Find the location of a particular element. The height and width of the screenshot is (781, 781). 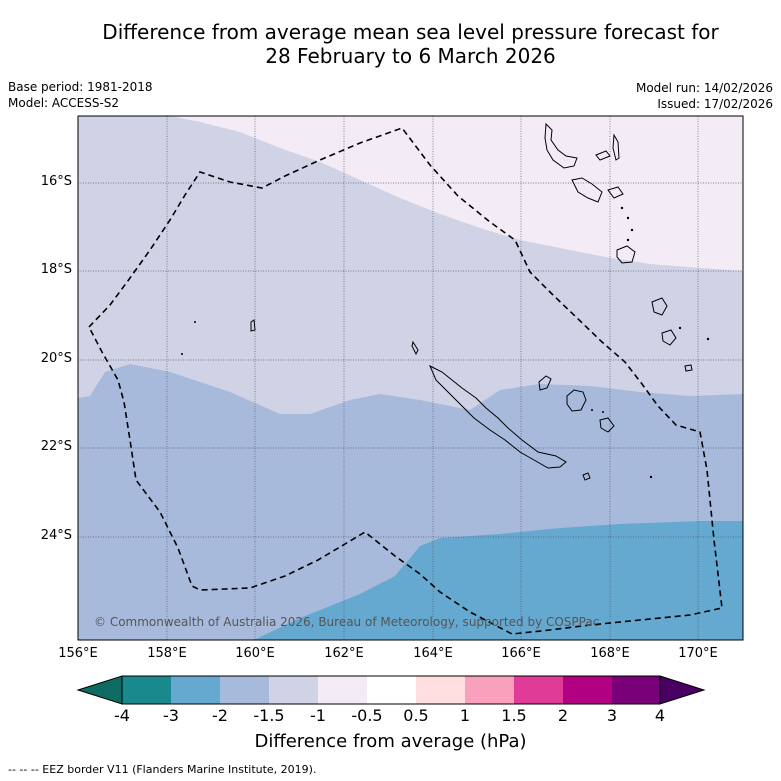

colorbar-label: 1 is located at coordinates (465, 715).